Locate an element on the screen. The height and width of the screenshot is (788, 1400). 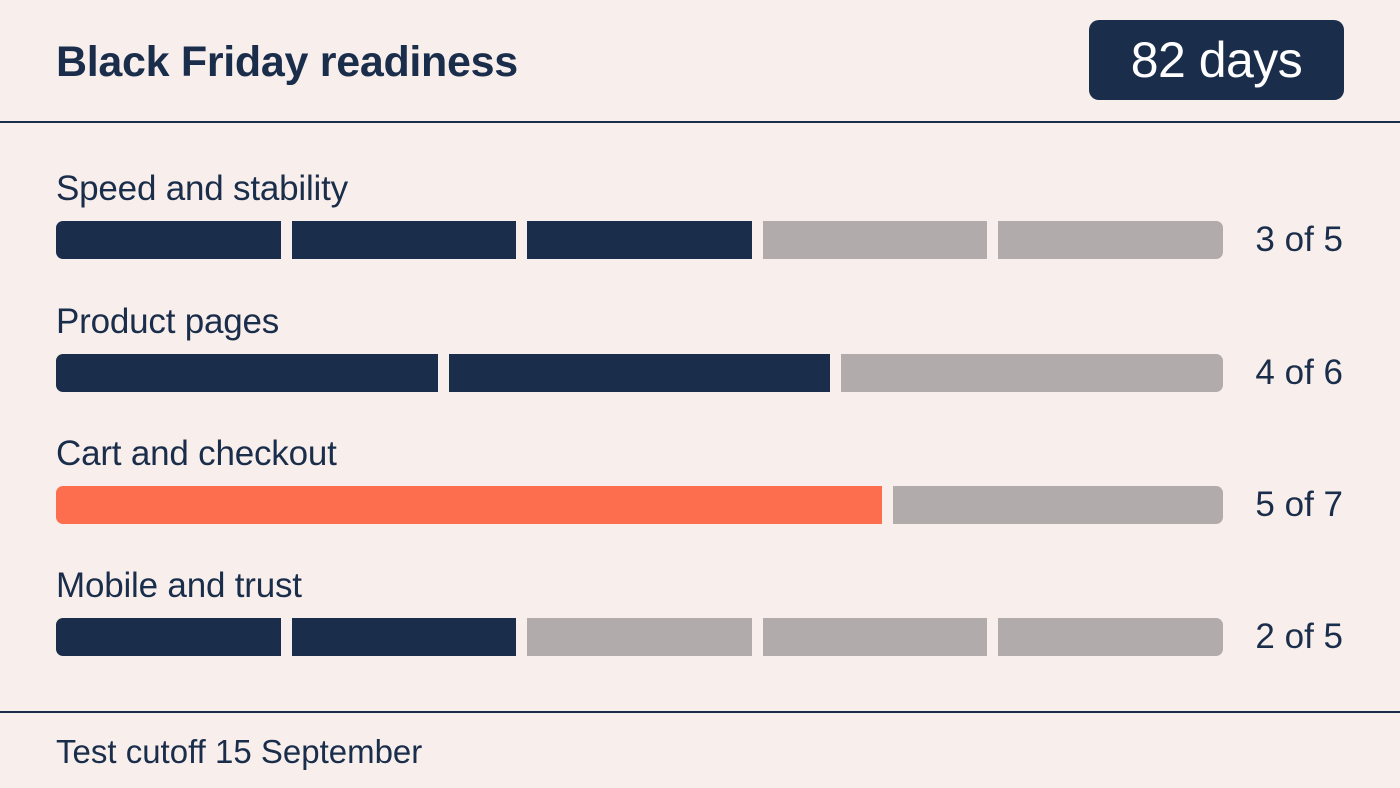
section-label: Product pages is located at coordinates (168, 321).